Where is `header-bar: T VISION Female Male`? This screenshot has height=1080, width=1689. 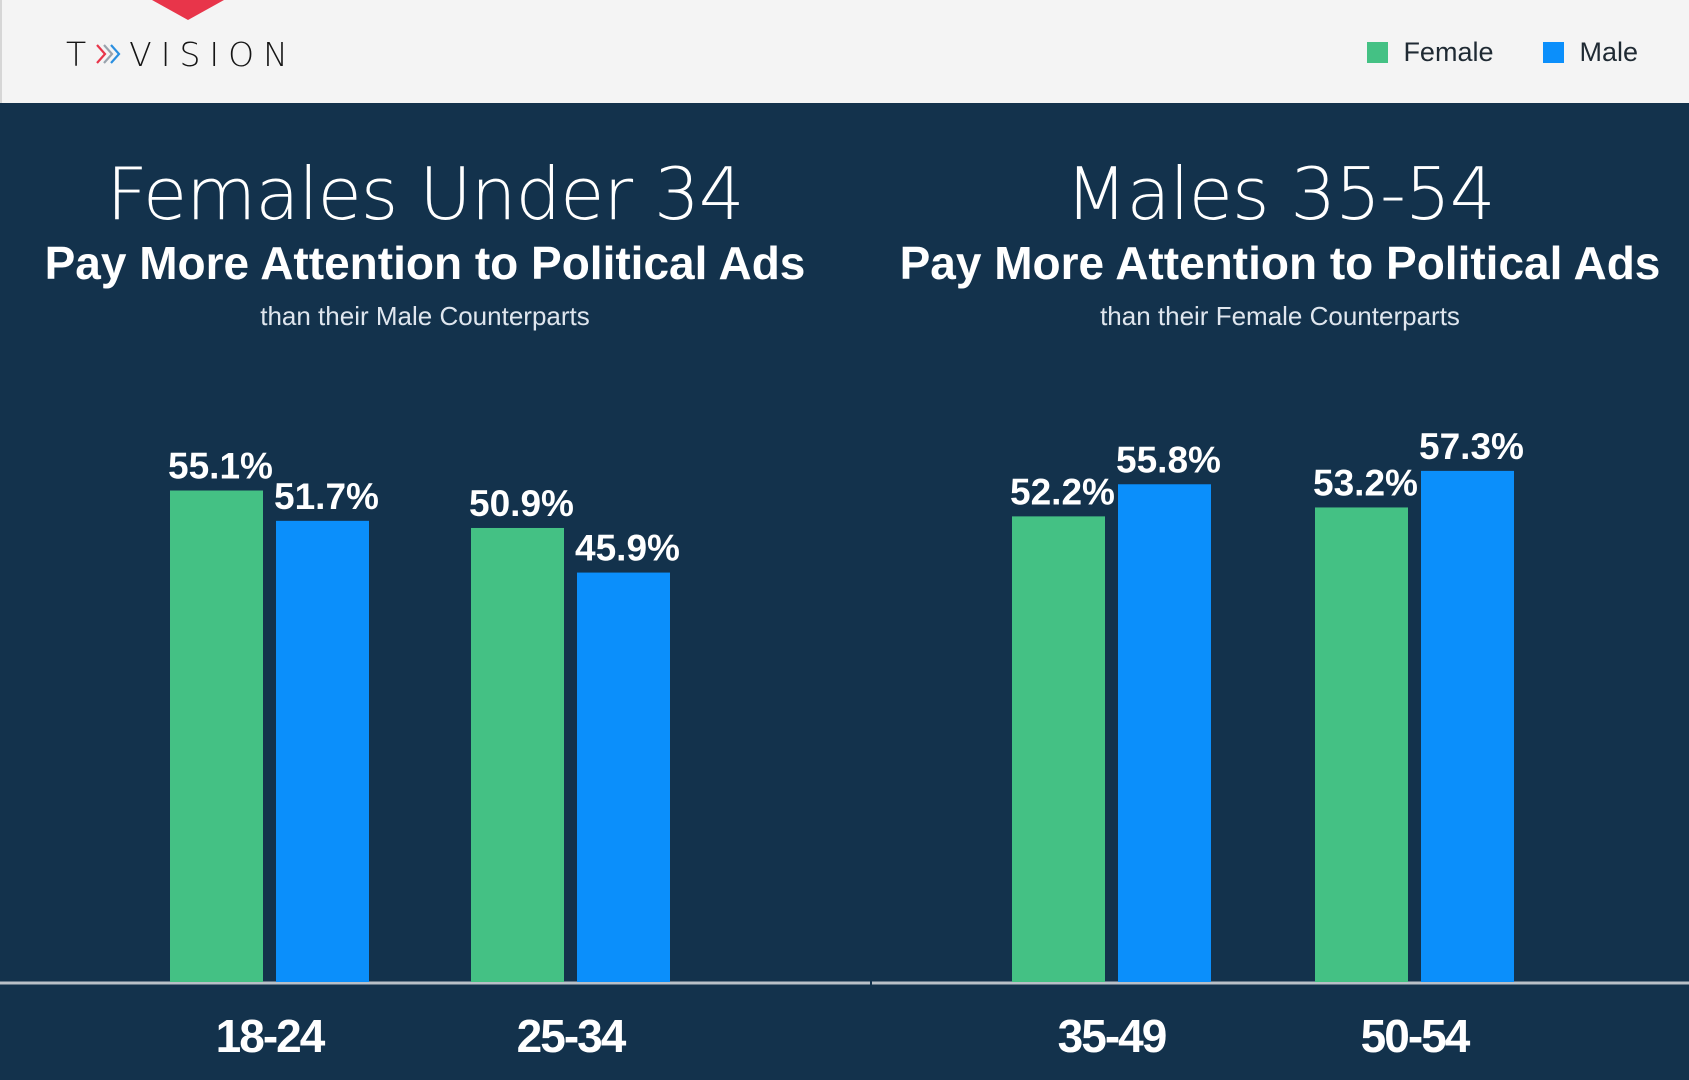 header-bar: T VISION Female Male is located at coordinates (844, 51).